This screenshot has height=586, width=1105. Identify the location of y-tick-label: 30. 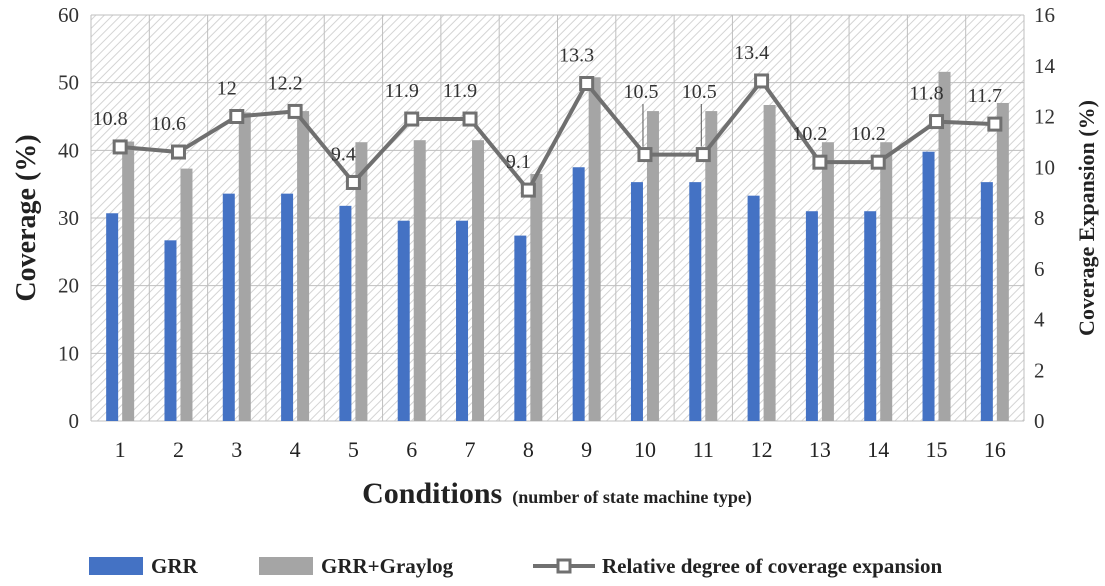
(68, 218).